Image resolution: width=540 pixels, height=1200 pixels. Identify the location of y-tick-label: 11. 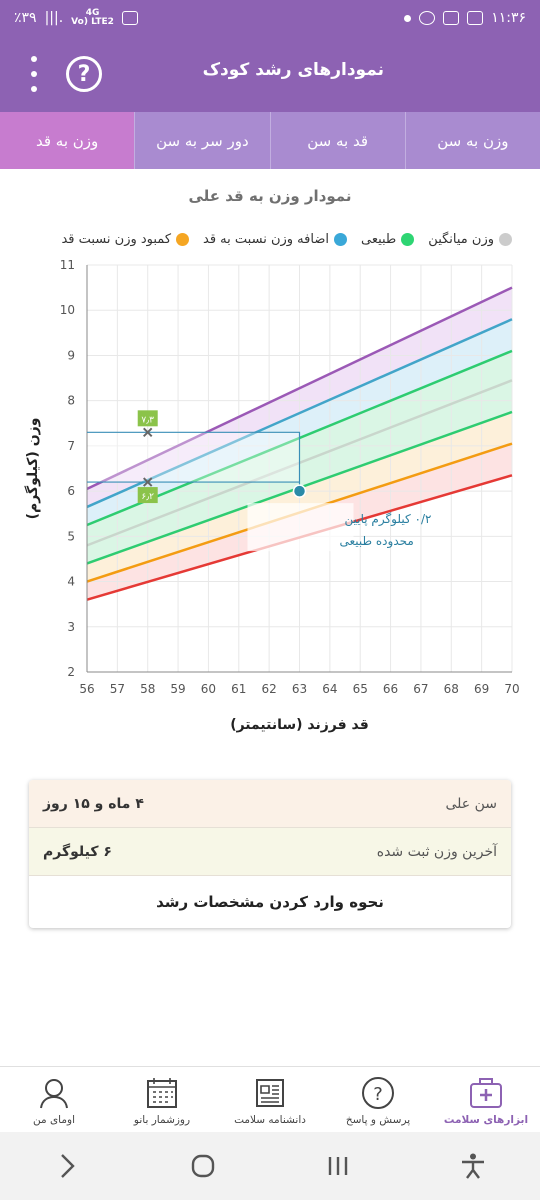
(67, 265).